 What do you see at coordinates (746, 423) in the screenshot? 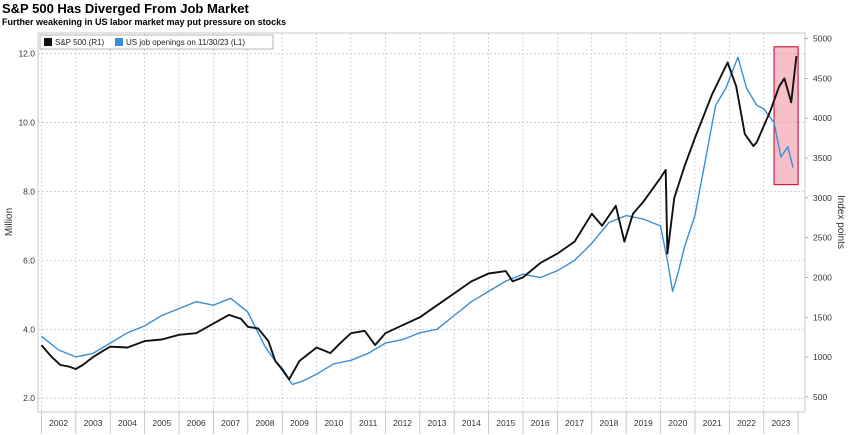
I see `x-tick-label: 2022` at bounding box center [746, 423].